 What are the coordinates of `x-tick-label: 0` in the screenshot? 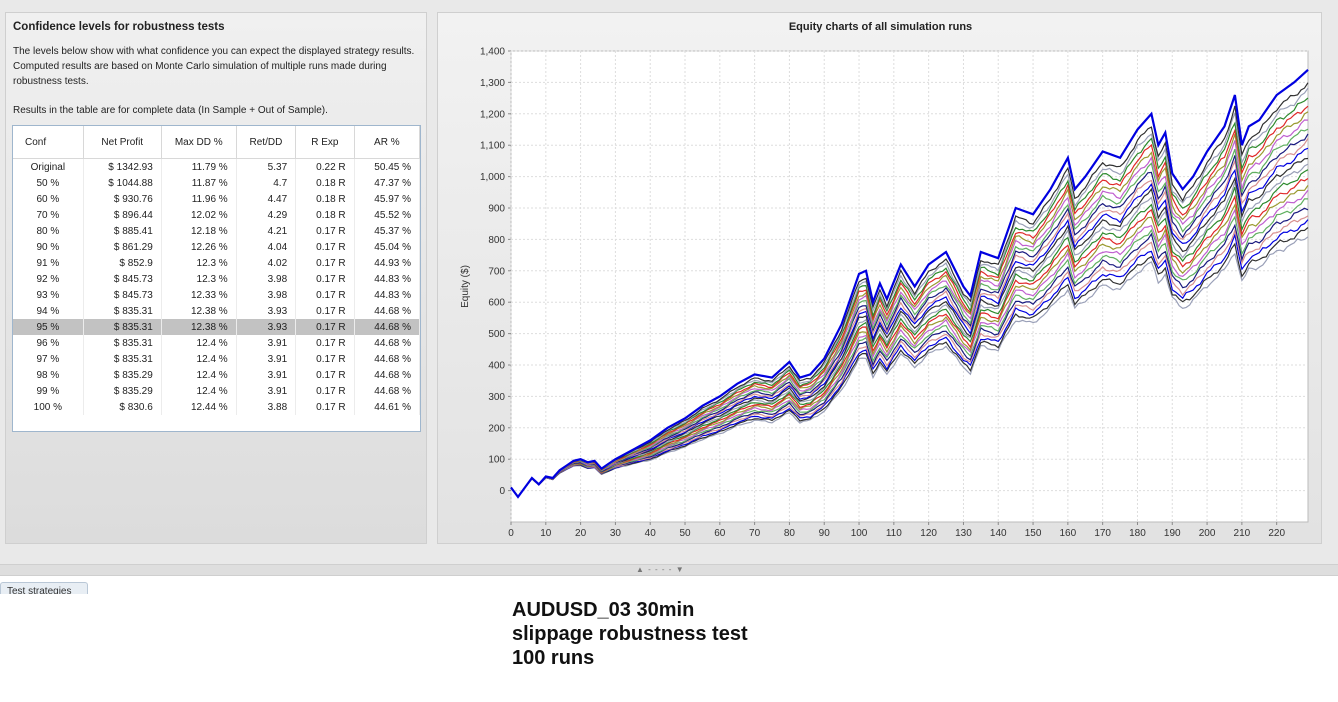 It's located at (511, 533).